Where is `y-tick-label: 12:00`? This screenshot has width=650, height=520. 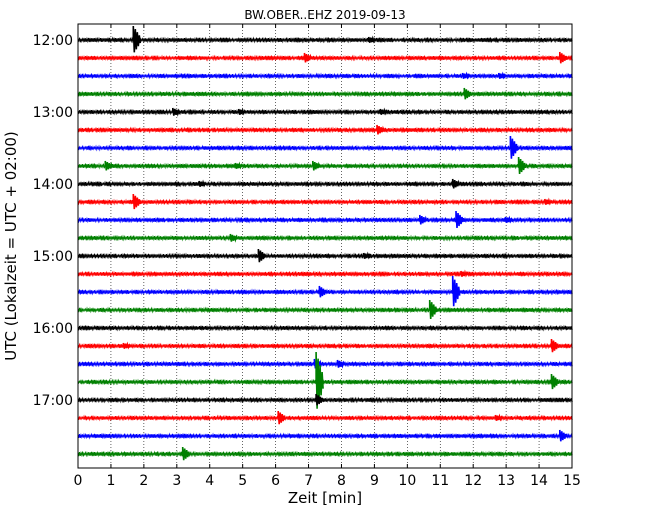 y-tick-label: 12:00 is located at coordinates (53, 41).